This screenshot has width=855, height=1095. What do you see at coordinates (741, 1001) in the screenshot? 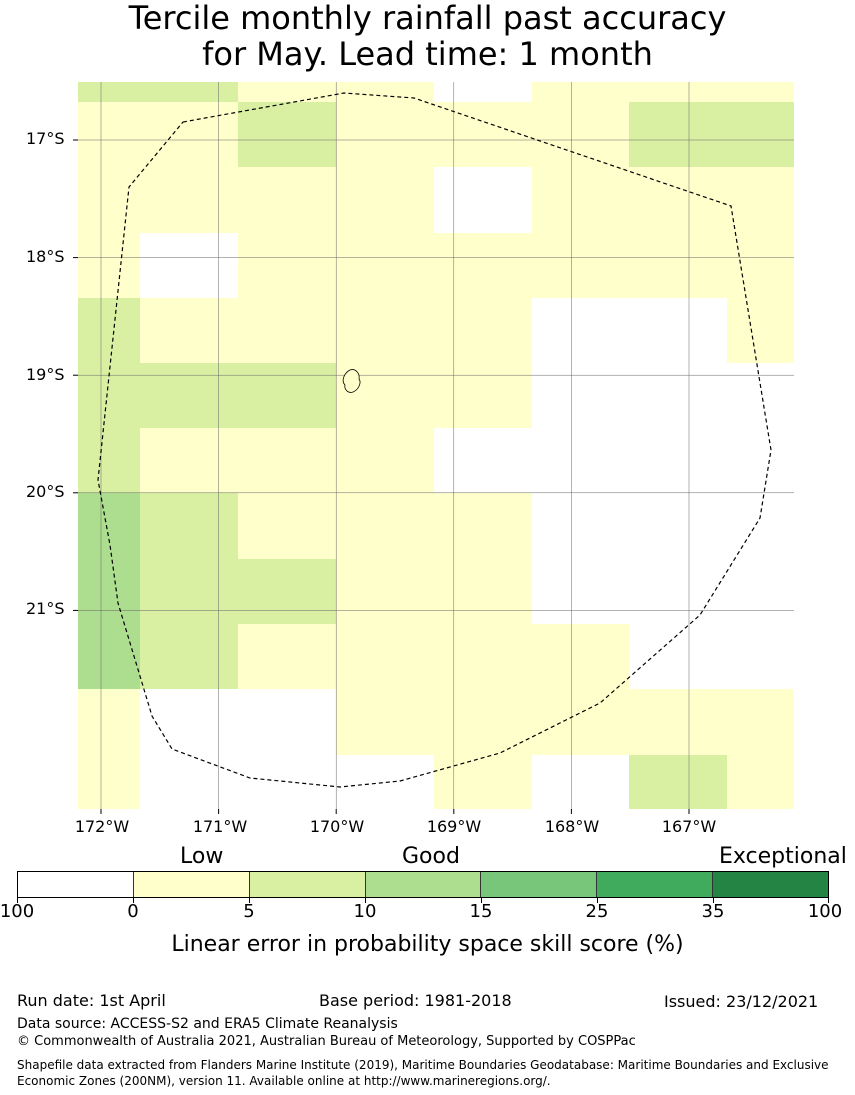
I see `issued-date: Issued: 23/12/2021` at bounding box center [741, 1001].